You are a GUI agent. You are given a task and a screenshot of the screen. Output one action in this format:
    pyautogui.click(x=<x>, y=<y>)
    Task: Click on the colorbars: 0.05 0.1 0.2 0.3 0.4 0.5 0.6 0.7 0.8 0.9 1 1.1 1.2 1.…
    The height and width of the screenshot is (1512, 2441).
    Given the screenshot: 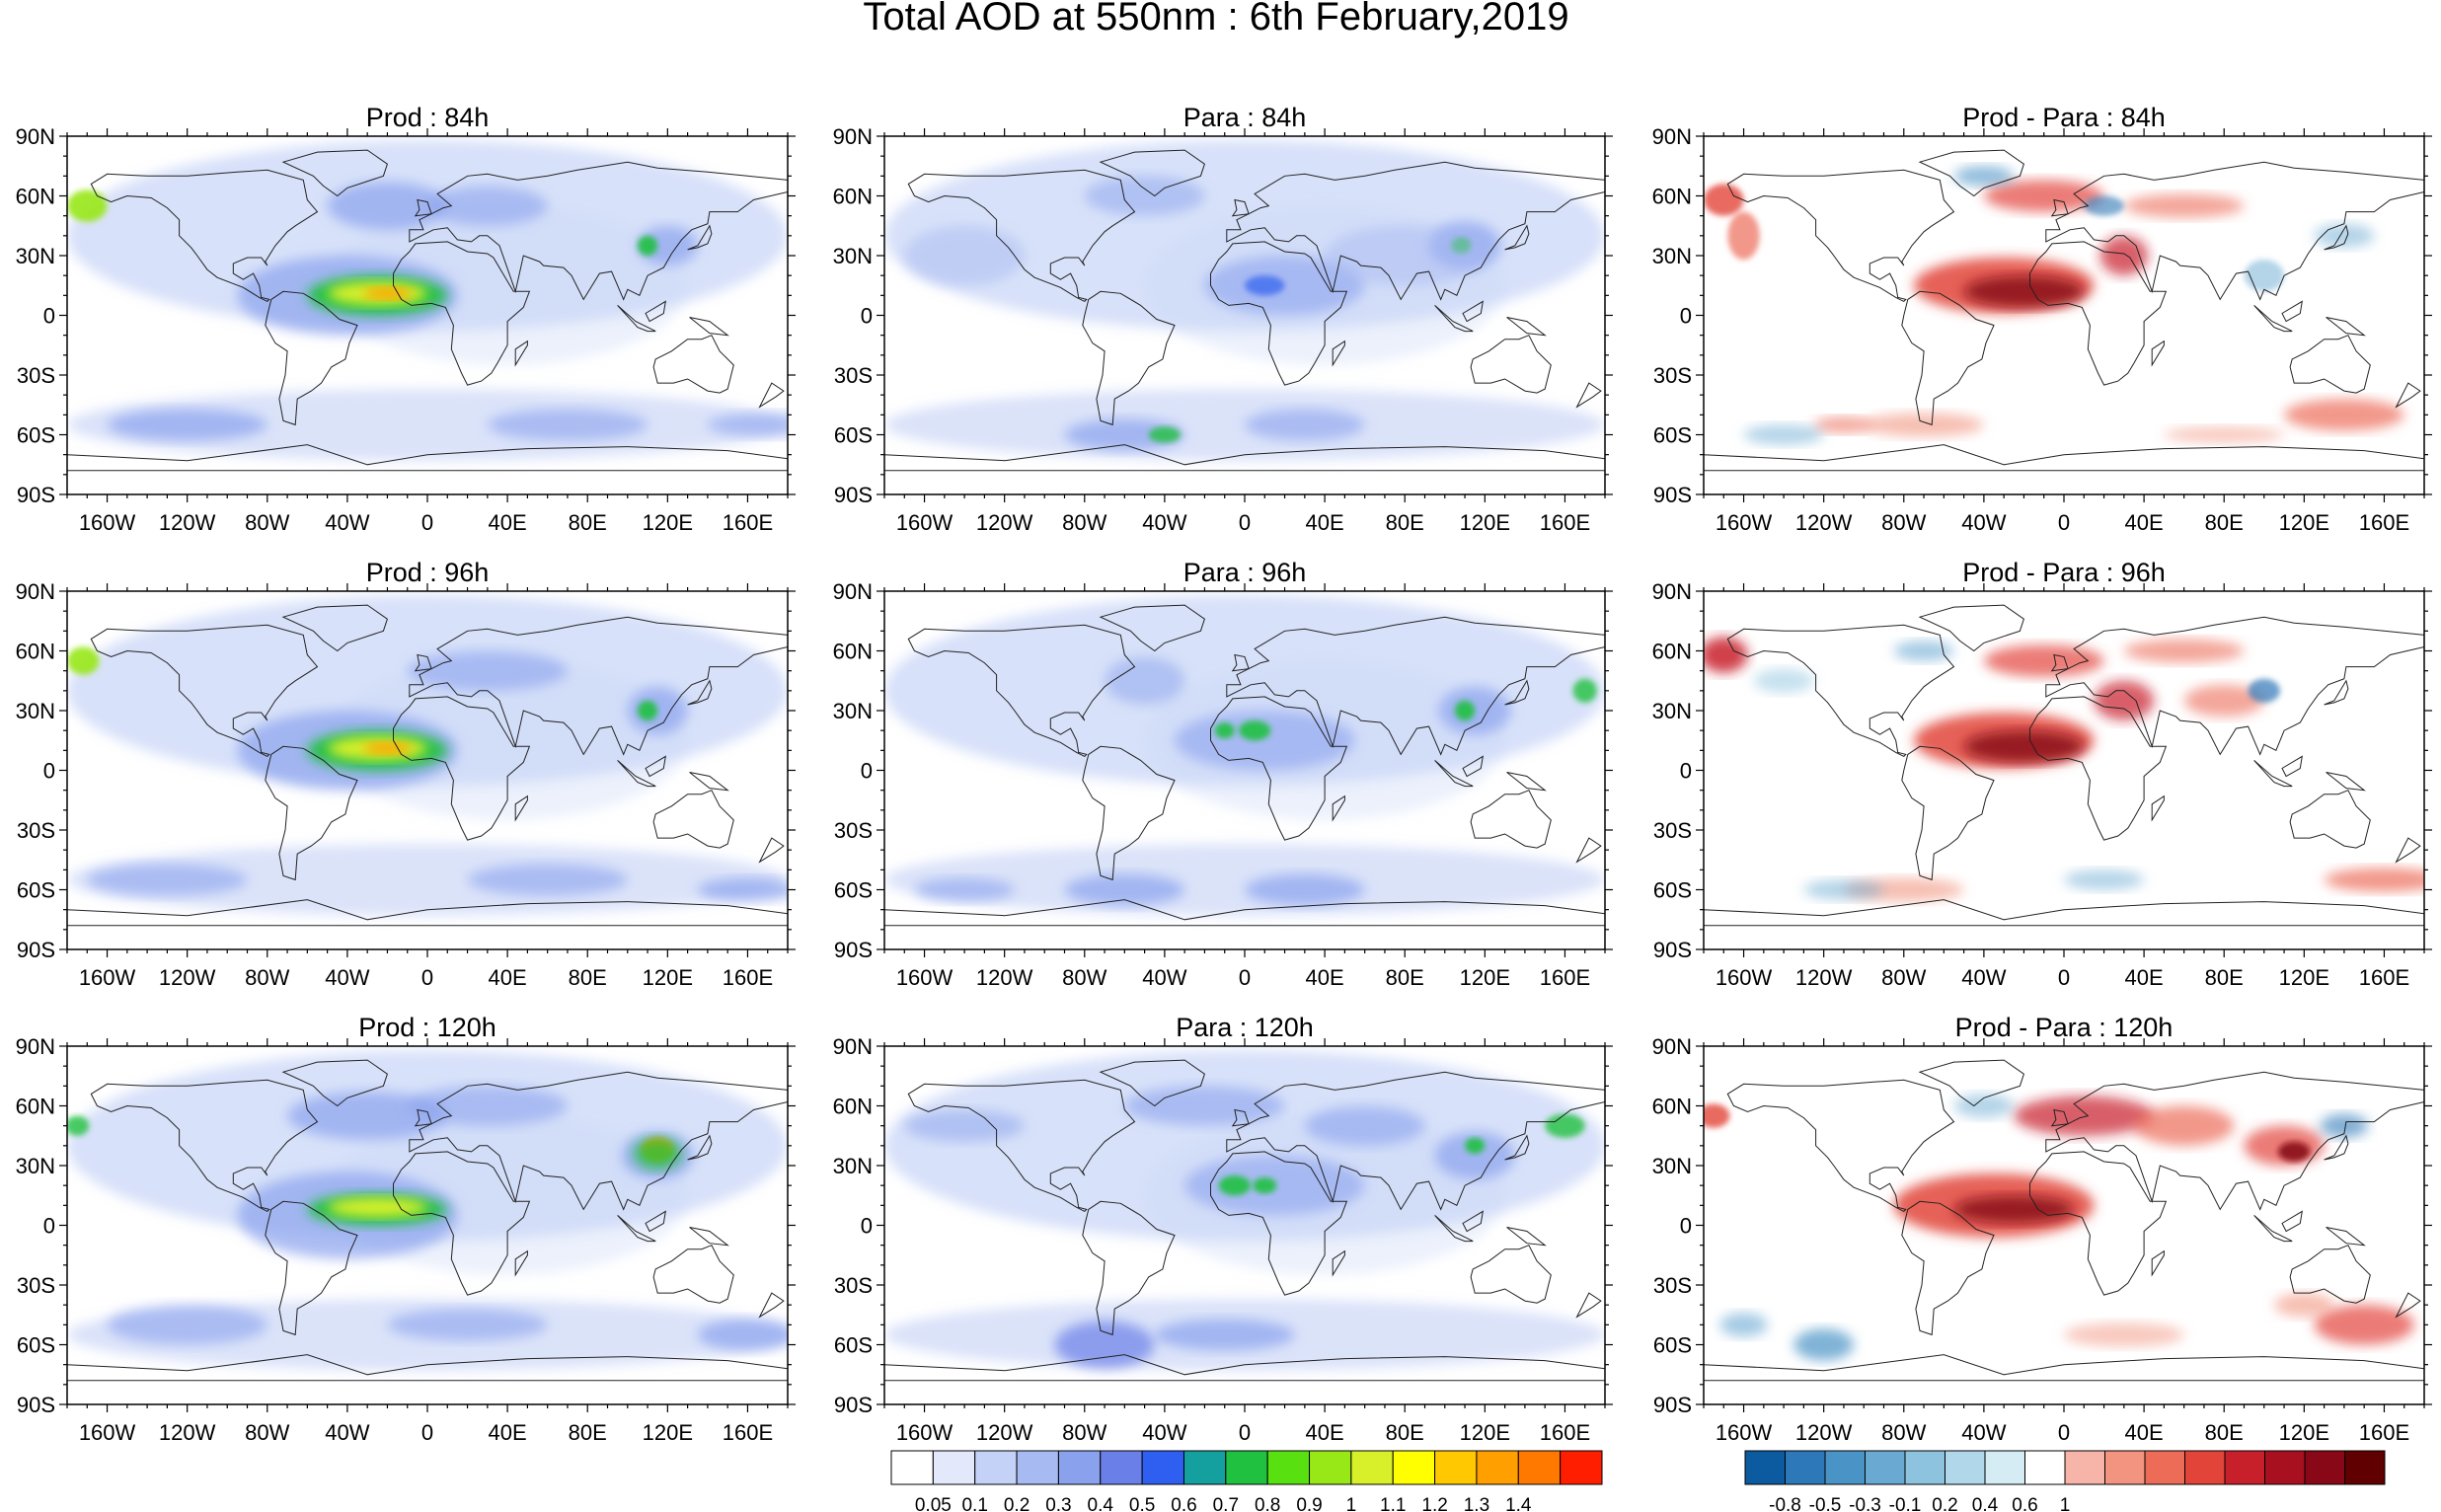 What is the action you would take?
    pyautogui.click(x=1638, y=1481)
    